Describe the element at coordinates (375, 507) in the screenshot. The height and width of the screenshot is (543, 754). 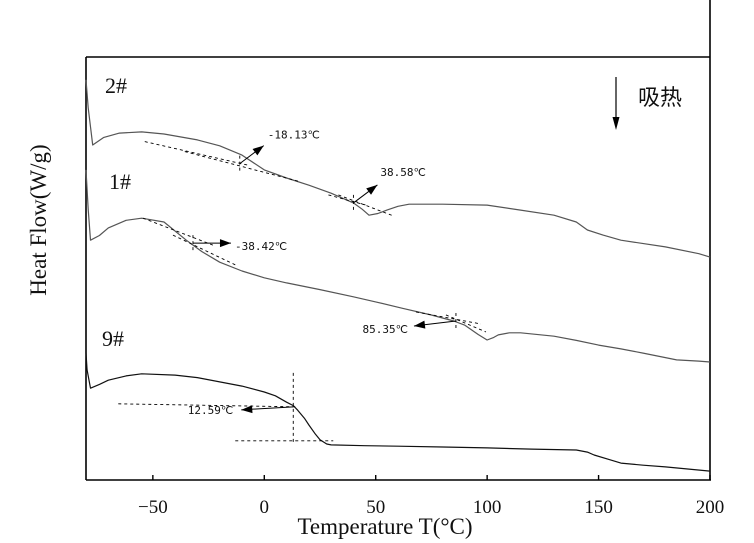
I see `x-tick-label: 50` at that location.